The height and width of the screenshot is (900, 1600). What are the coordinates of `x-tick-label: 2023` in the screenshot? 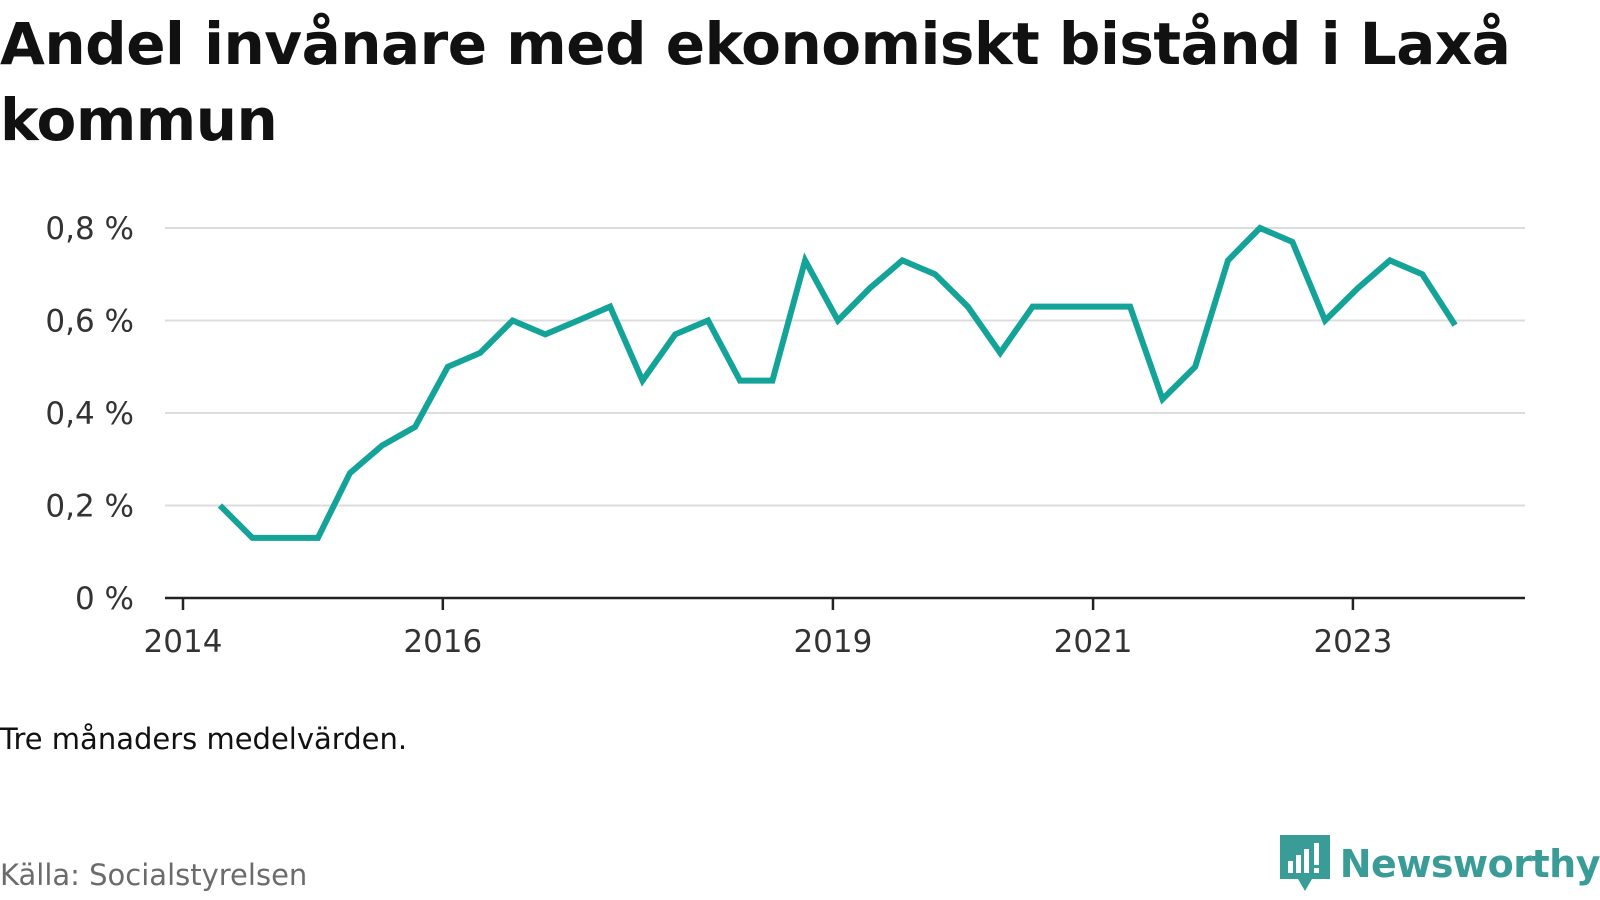 It's located at (1352, 642).